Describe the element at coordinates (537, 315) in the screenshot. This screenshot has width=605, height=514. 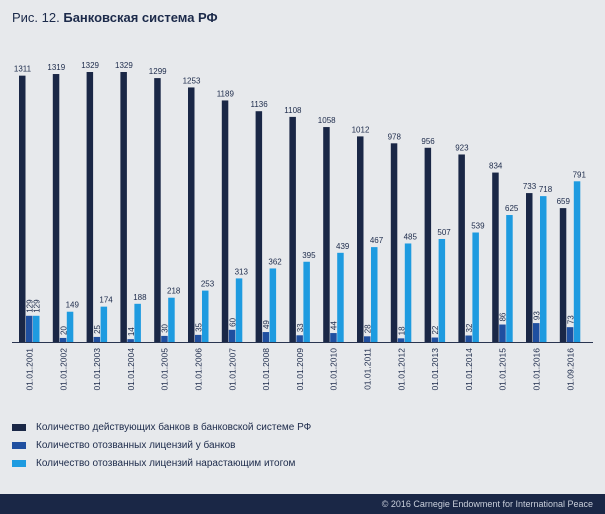
I see `data-label-series2: 93` at that location.